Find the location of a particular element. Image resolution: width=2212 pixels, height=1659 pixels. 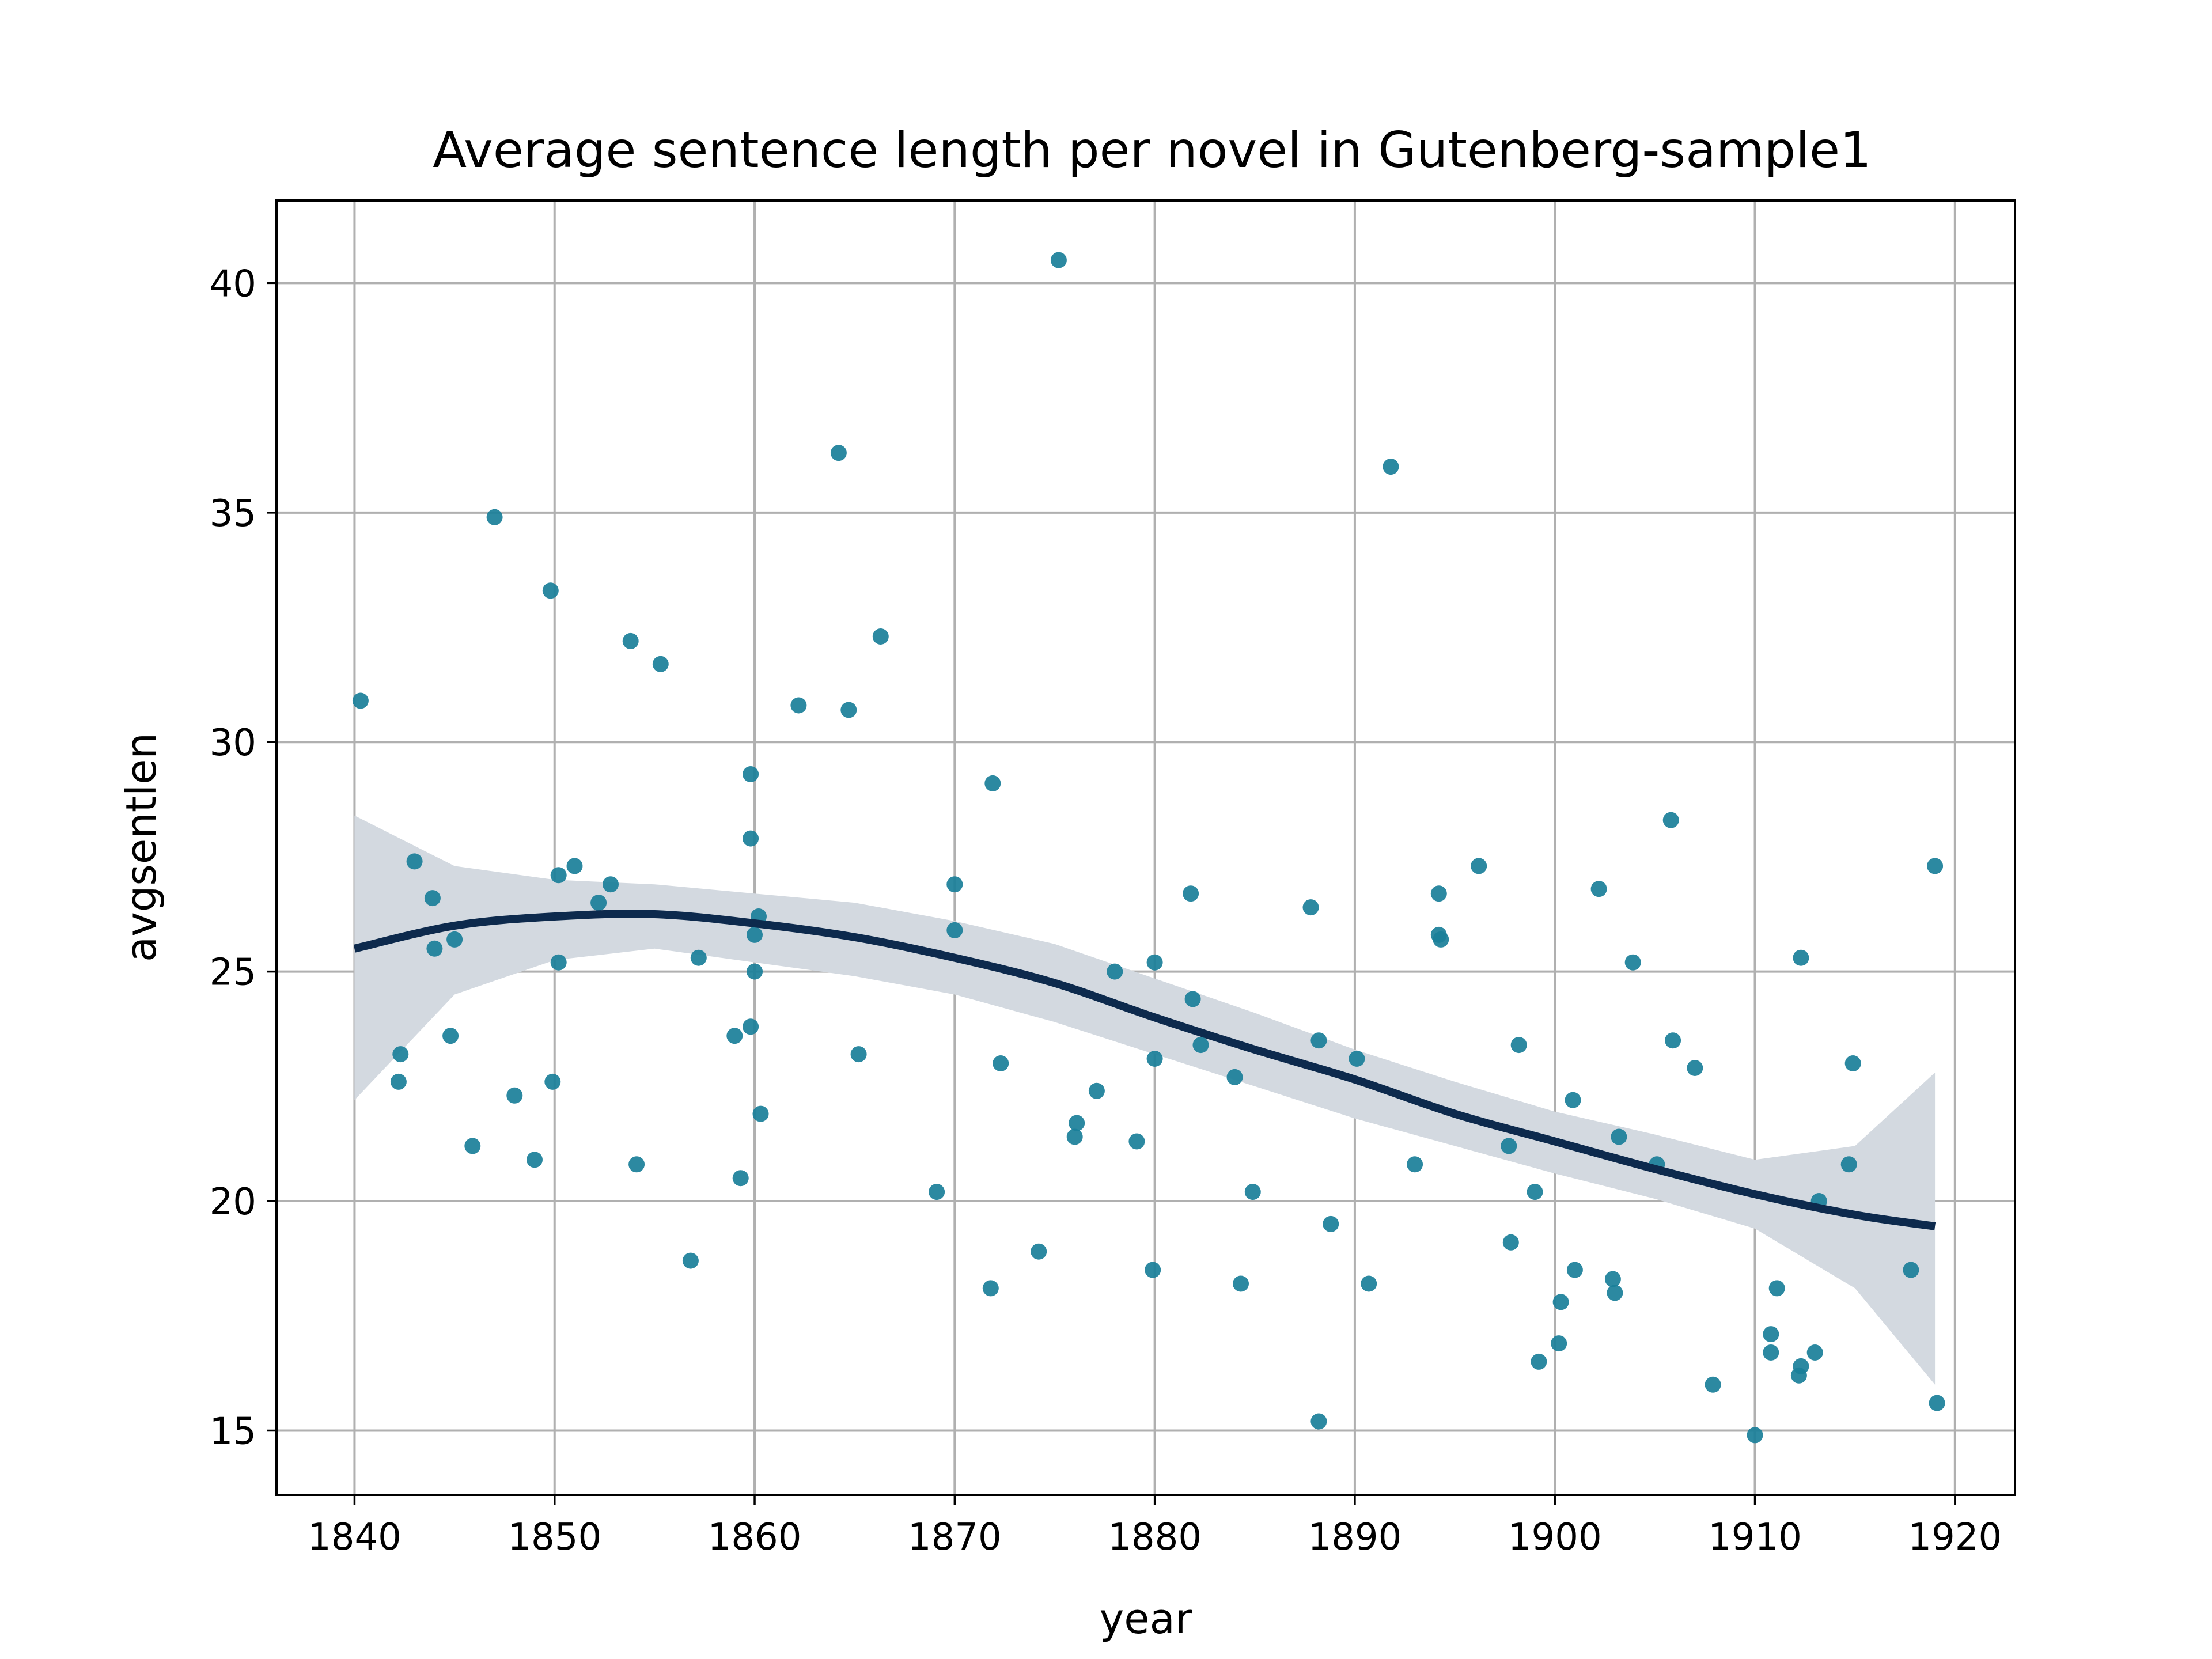

x-tick-label: 1920 is located at coordinates (1955, 1537).